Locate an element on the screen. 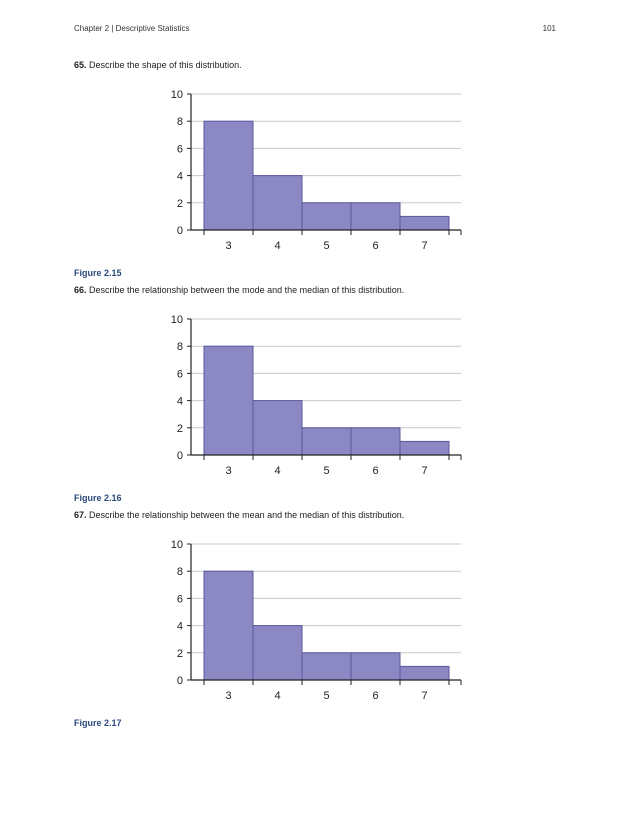 The height and width of the screenshot is (815, 630). question-number: 65. is located at coordinates (80, 65).